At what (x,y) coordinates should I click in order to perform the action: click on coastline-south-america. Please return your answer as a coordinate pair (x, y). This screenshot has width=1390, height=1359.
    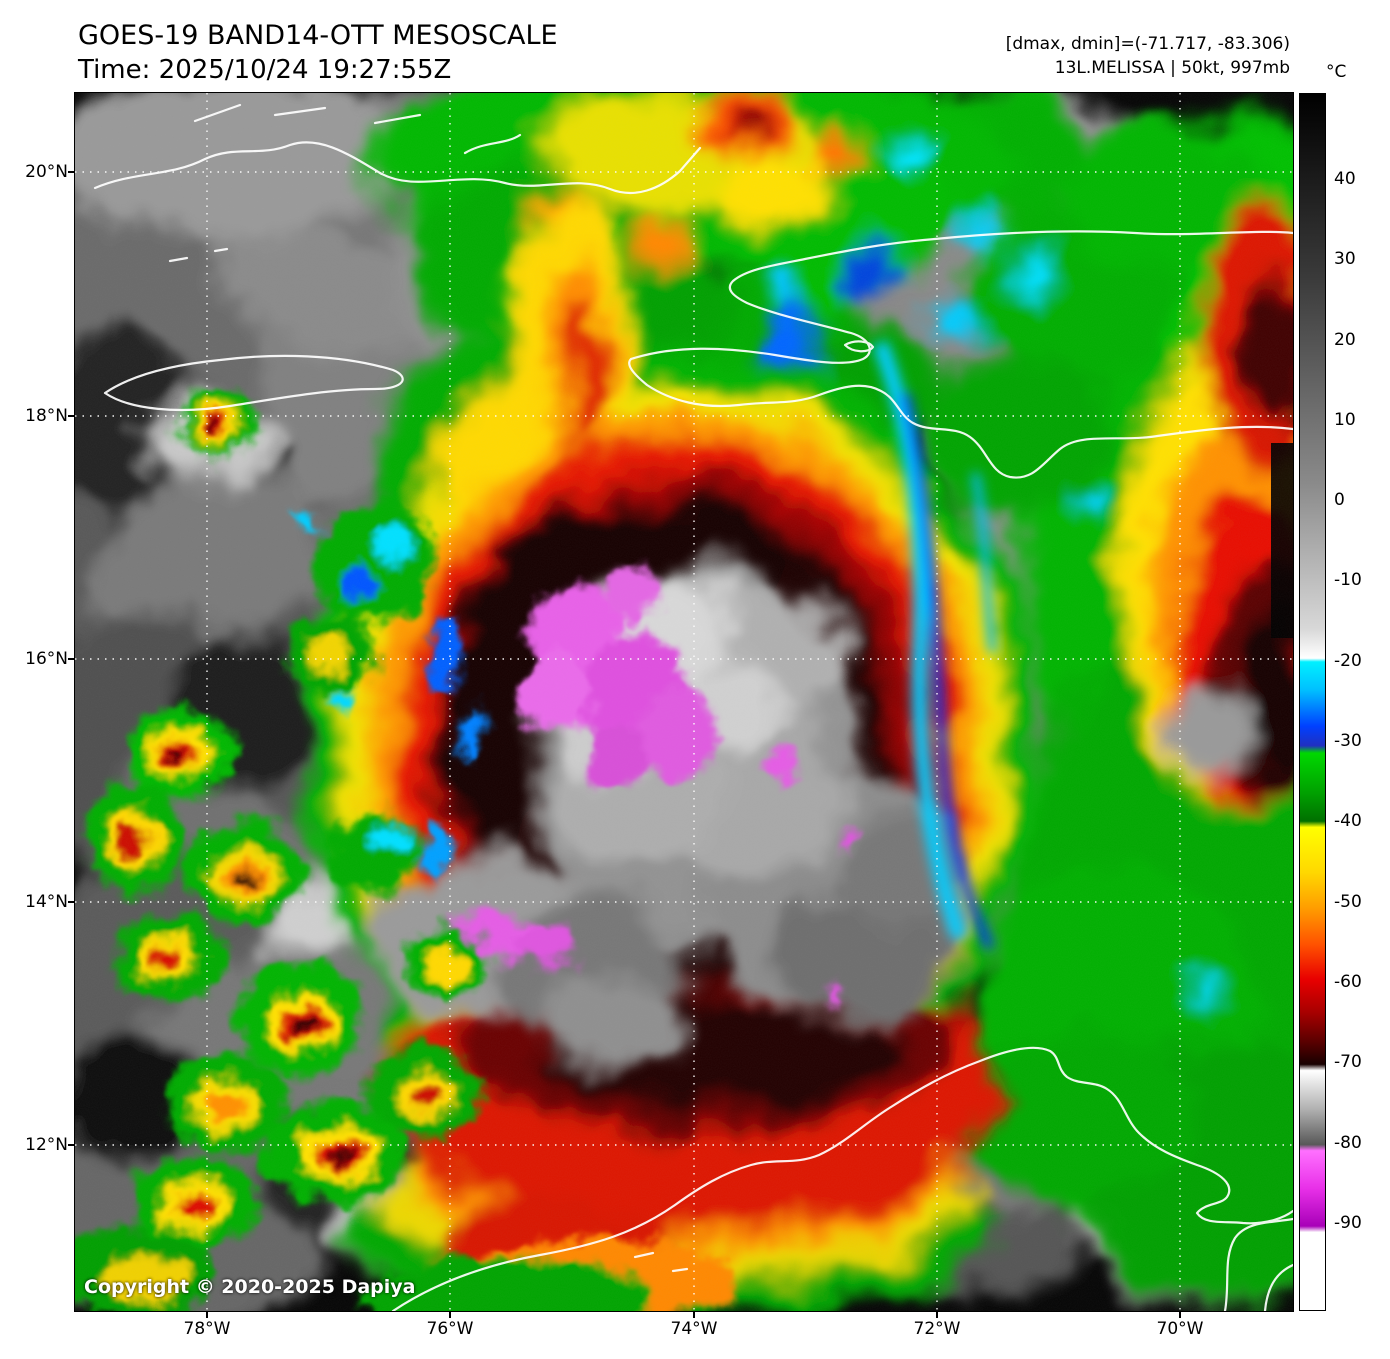
    Looking at the image, I should click on (842, 1178).